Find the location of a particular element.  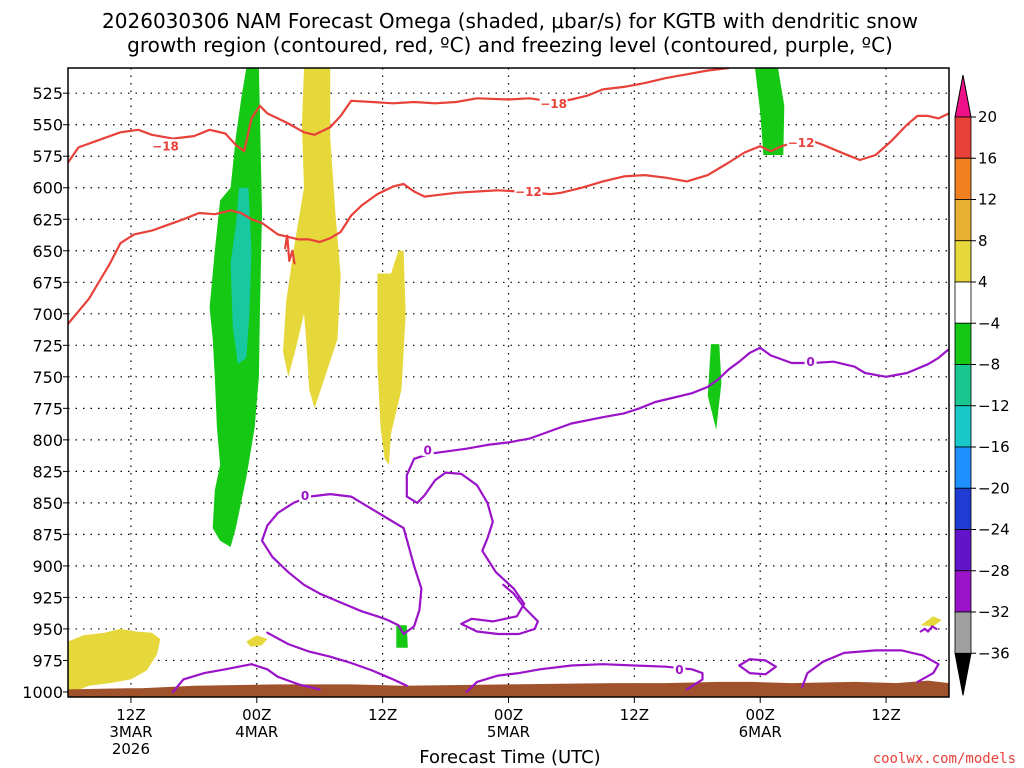

y-tick-label: 900 is located at coordinates (47, 566).